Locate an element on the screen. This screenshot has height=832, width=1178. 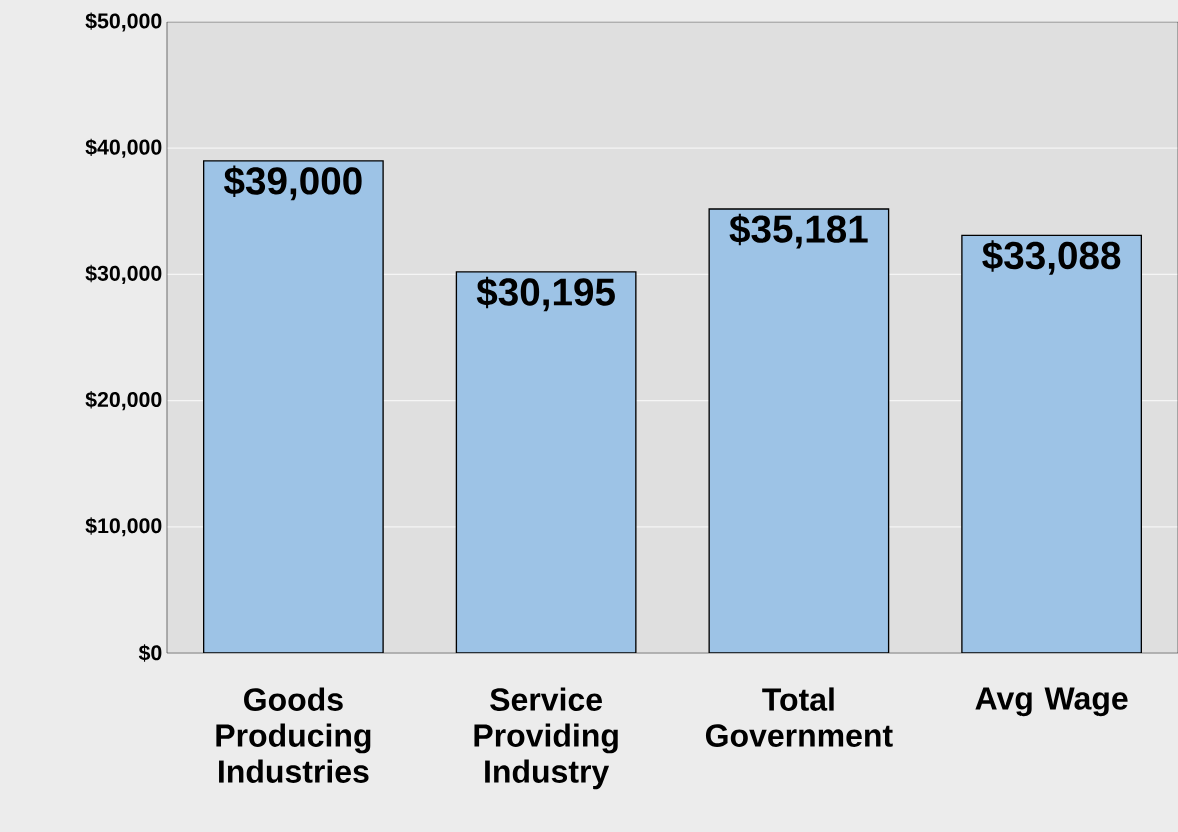
data-label: $35,181 is located at coordinates (798, 231).